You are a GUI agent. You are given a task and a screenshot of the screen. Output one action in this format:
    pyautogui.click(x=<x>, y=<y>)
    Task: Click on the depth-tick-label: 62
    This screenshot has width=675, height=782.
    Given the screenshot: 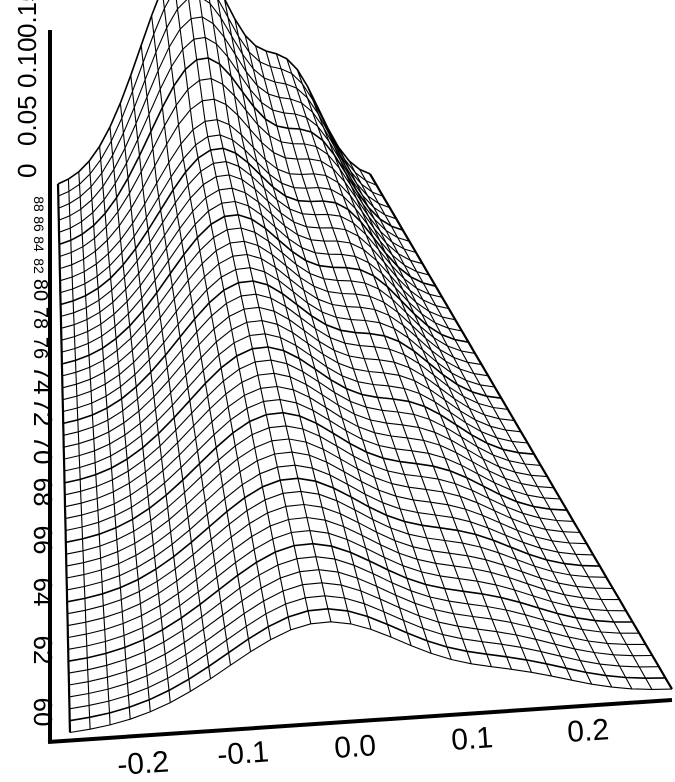 What is the action you would take?
    pyautogui.click(x=43, y=650)
    